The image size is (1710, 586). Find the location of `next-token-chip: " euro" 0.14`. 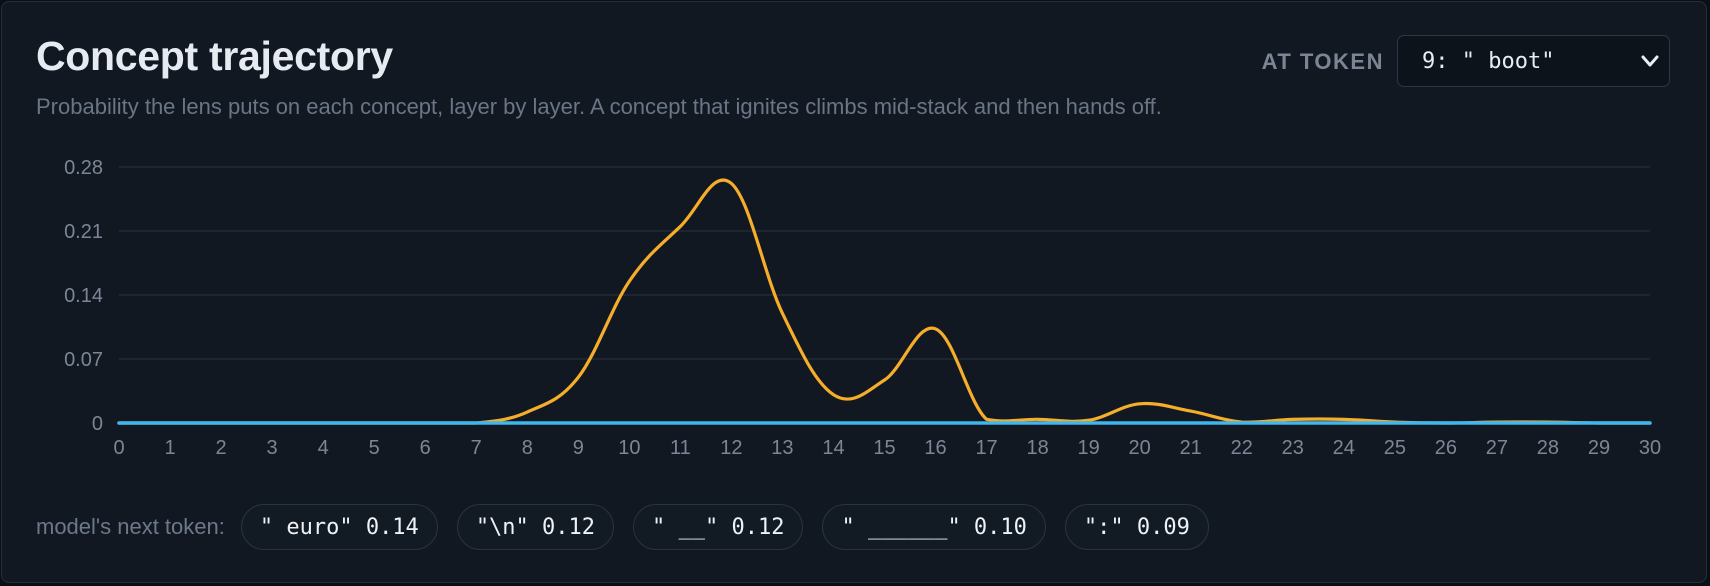

next-token-chip: " euro" 0.14 is located at coordinates (339, 527).